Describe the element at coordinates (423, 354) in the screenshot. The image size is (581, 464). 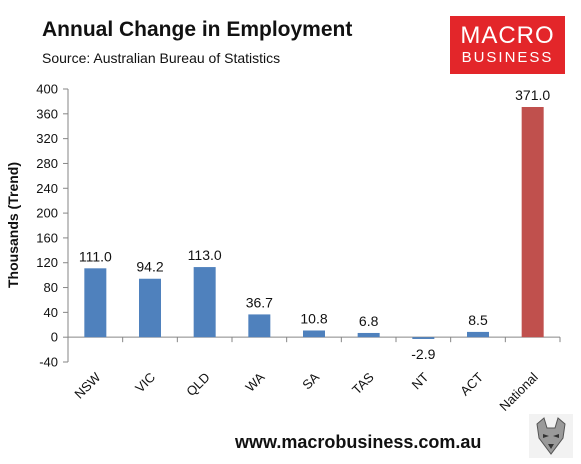
I see `data-label-nt: -2.9` at that location.